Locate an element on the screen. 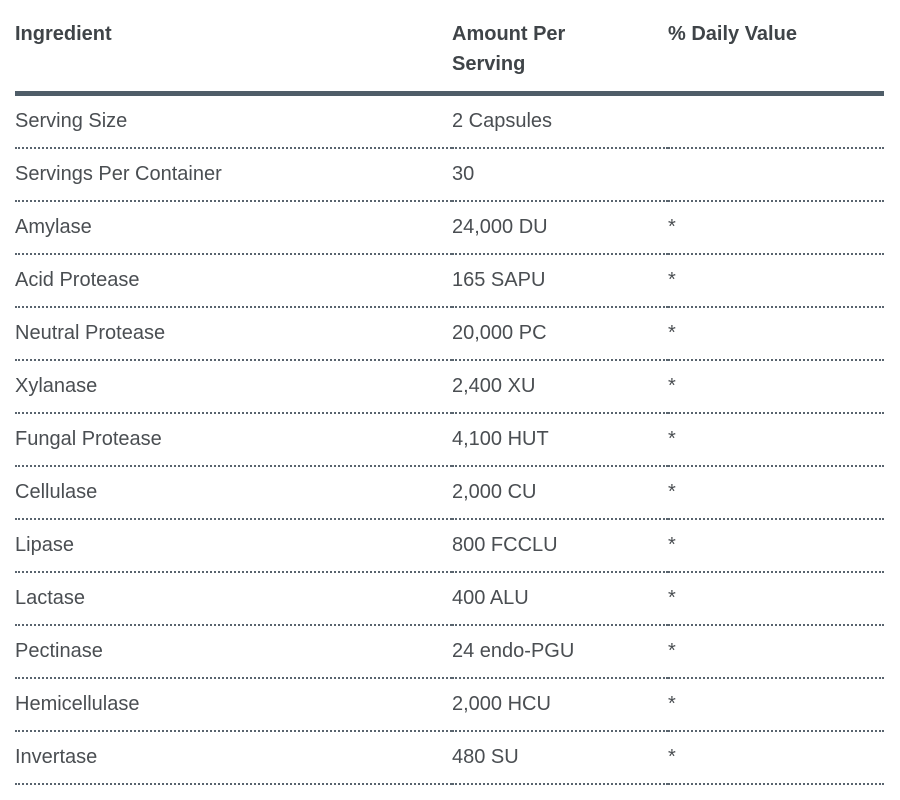 Image resolution: width=900 pixels, height=800 pixels. column-header-daily-value: % Daily Value is located at coordinates (776, 48).